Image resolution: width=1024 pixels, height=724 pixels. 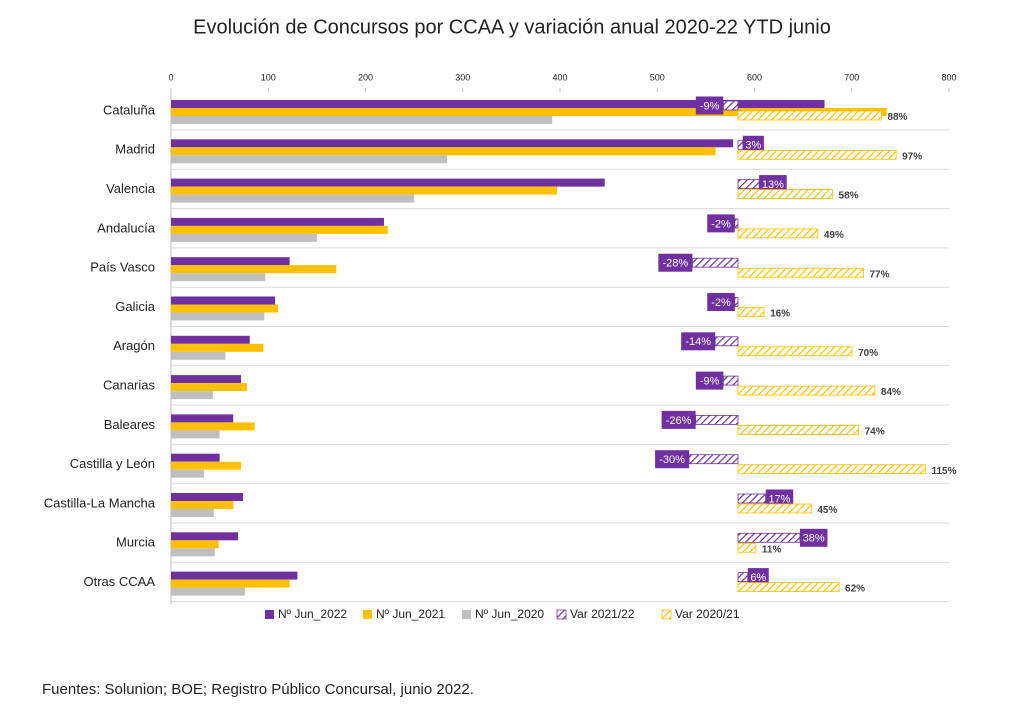 I want to click on category-label: Cataluña, so click(x=129, y=109).